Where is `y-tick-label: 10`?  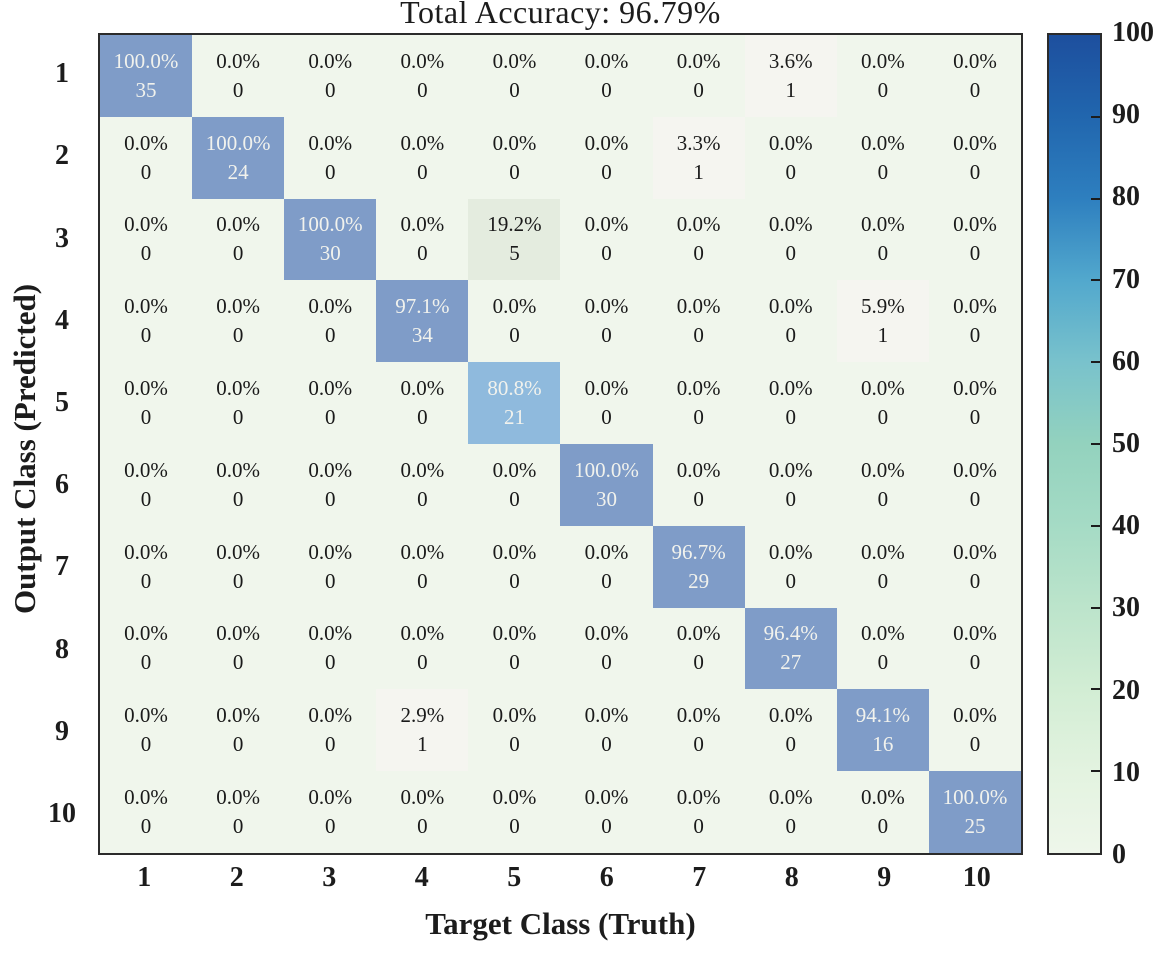
y-tick-label: 10 is located at coordinates (62, 813).